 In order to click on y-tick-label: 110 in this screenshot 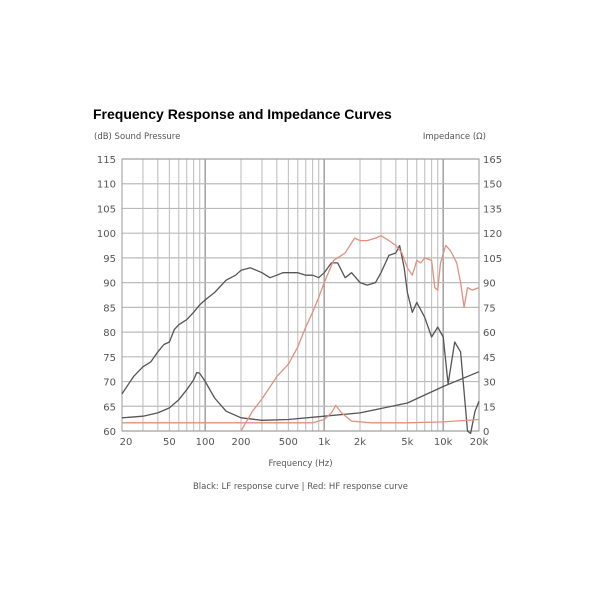, I will do `click(106, 185)`.